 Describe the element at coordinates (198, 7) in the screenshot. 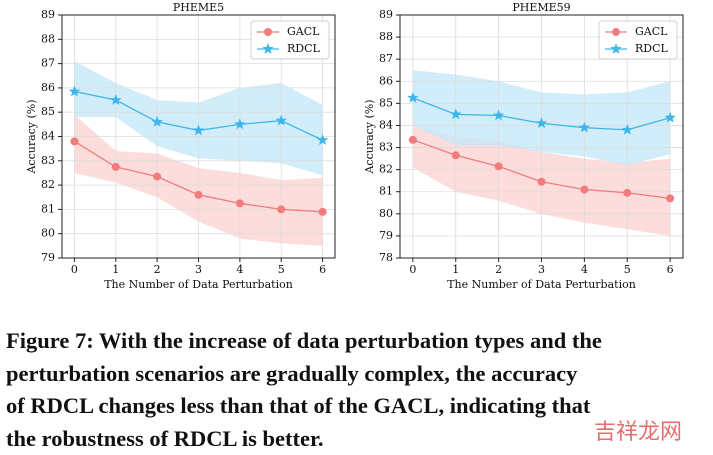

I see `chart-title: PHEME5` at that location.